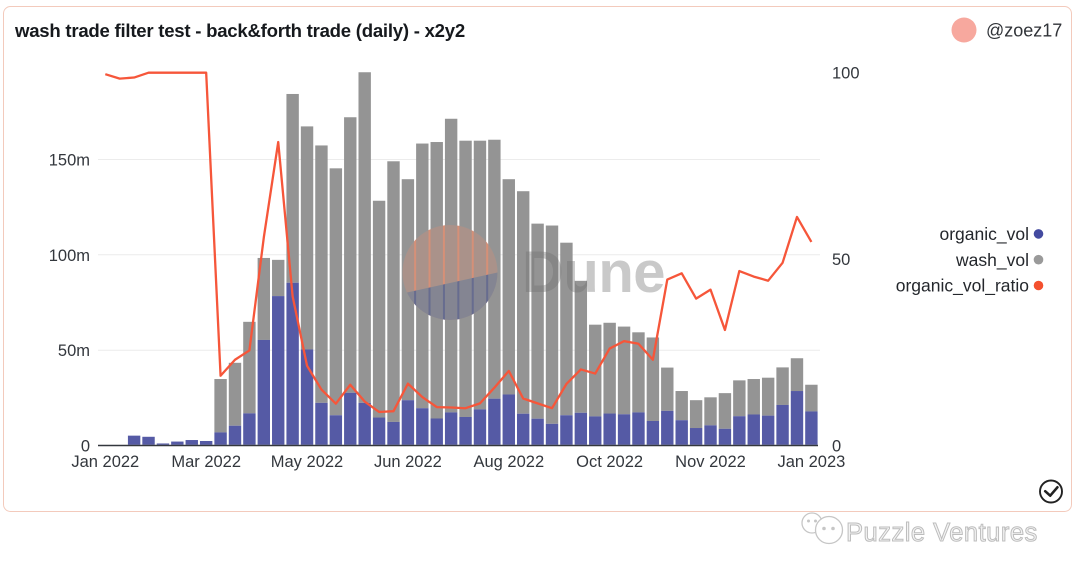 Image resolution: width=1080 pixels, height=575 pixels. Describe the element at coordinates (992, 260) in the screenshot. I see `svg-text: wash_vol` at that location.